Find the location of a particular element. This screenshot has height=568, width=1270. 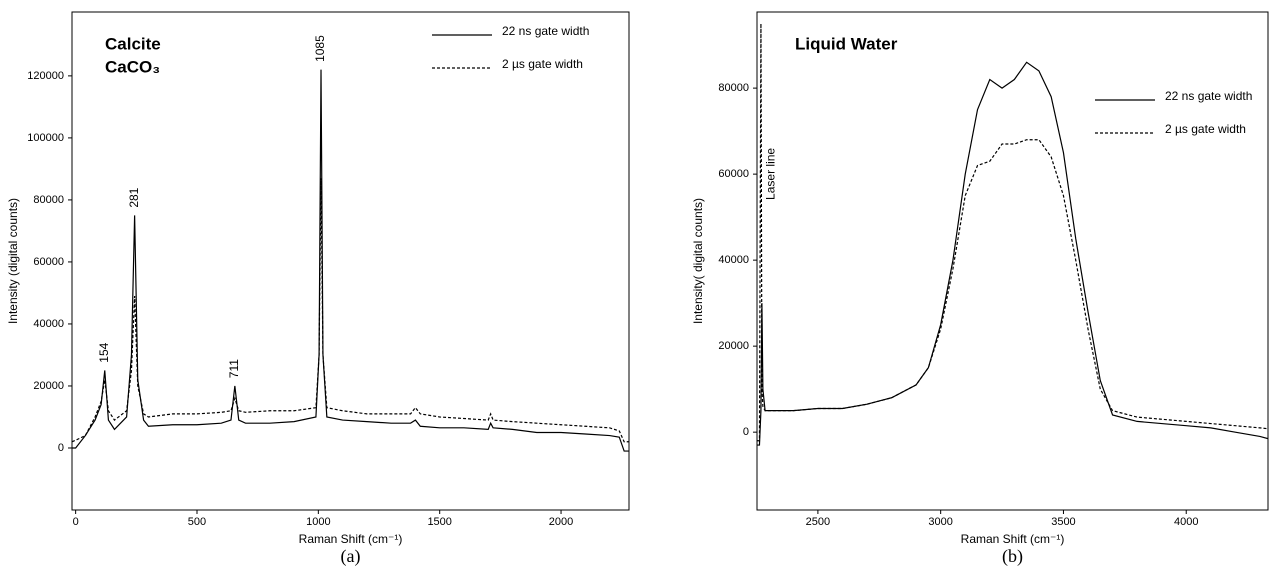

x-tick-label: 0 is located at coordinates (76, 522).